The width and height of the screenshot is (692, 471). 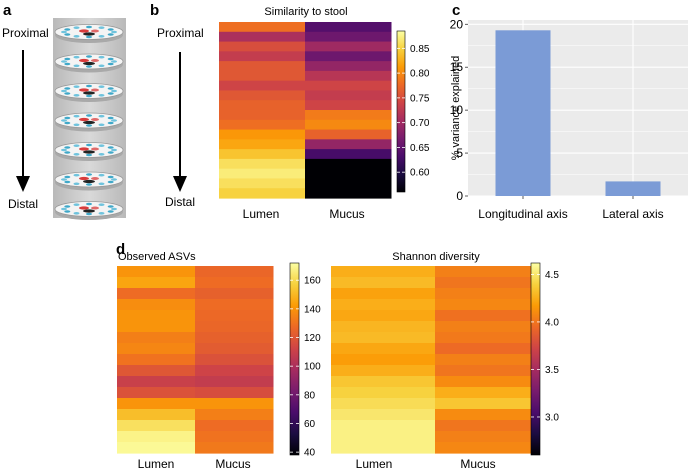 I want to click on y-tick-label: 20, so click(x=457, y=24).